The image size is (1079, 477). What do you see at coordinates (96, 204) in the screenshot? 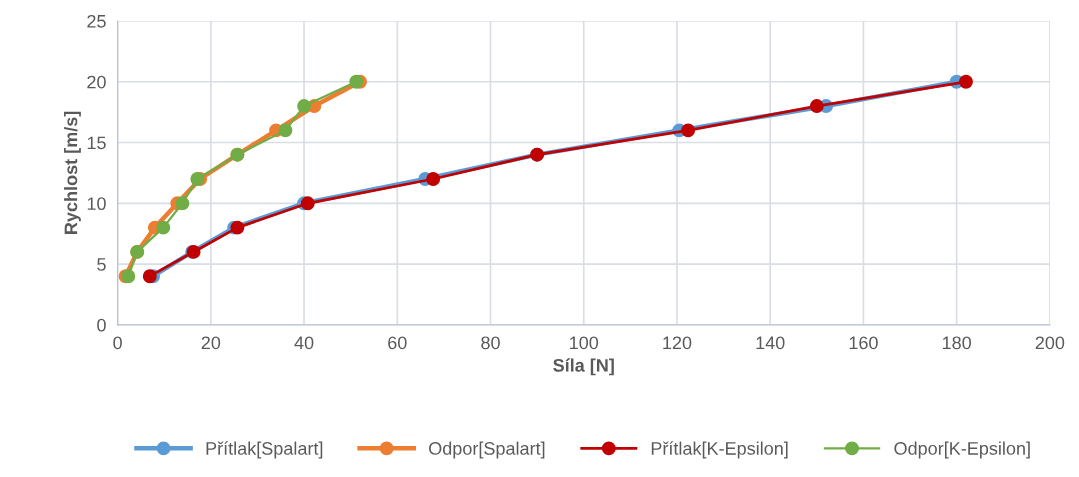
I see `y-tick-label: 10` at bounding box center [96, 204].